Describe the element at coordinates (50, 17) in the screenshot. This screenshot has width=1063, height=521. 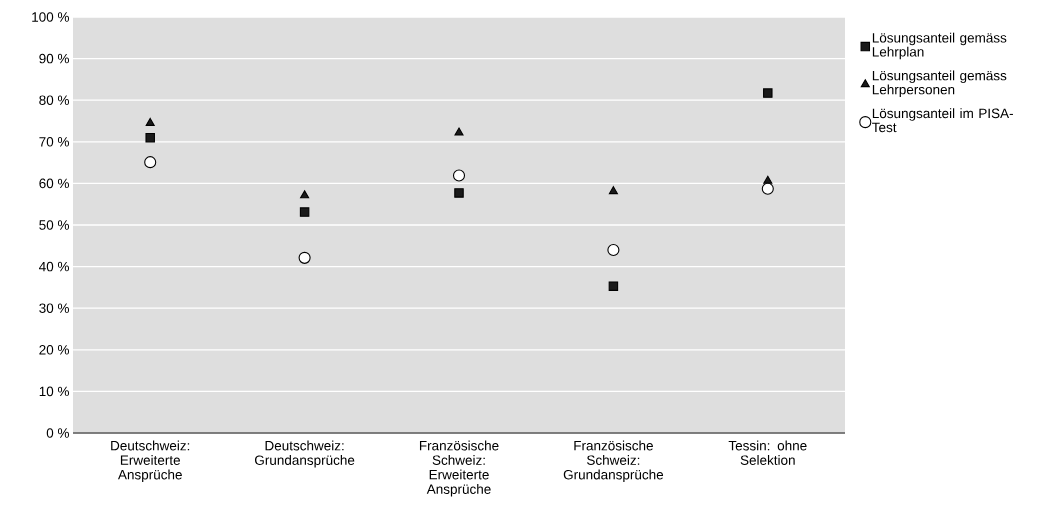
I see `y-tick-label: 100 %` at that location.